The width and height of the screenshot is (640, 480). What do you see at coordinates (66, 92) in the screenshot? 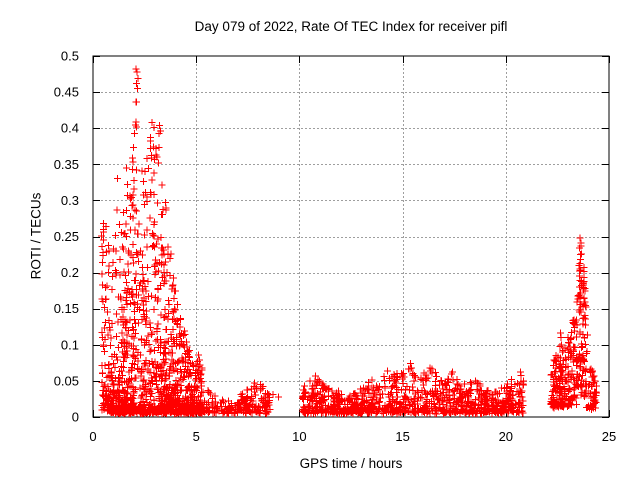
I see `y-tick-label: 0.45` at bounding box center [66, 92].